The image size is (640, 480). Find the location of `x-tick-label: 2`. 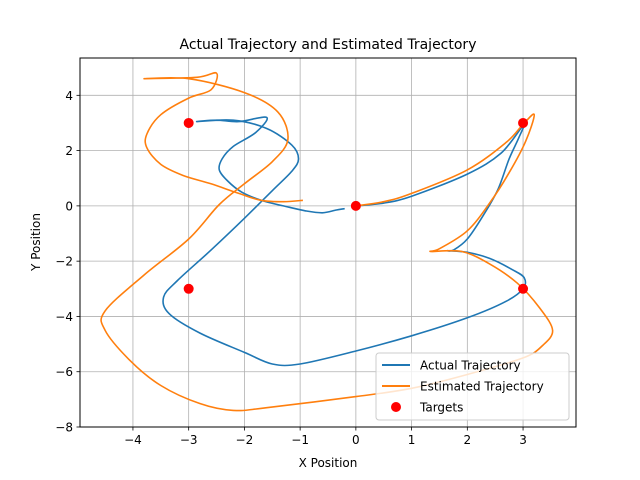

x-tick-label: 2 is located at coordinates (468, 440).